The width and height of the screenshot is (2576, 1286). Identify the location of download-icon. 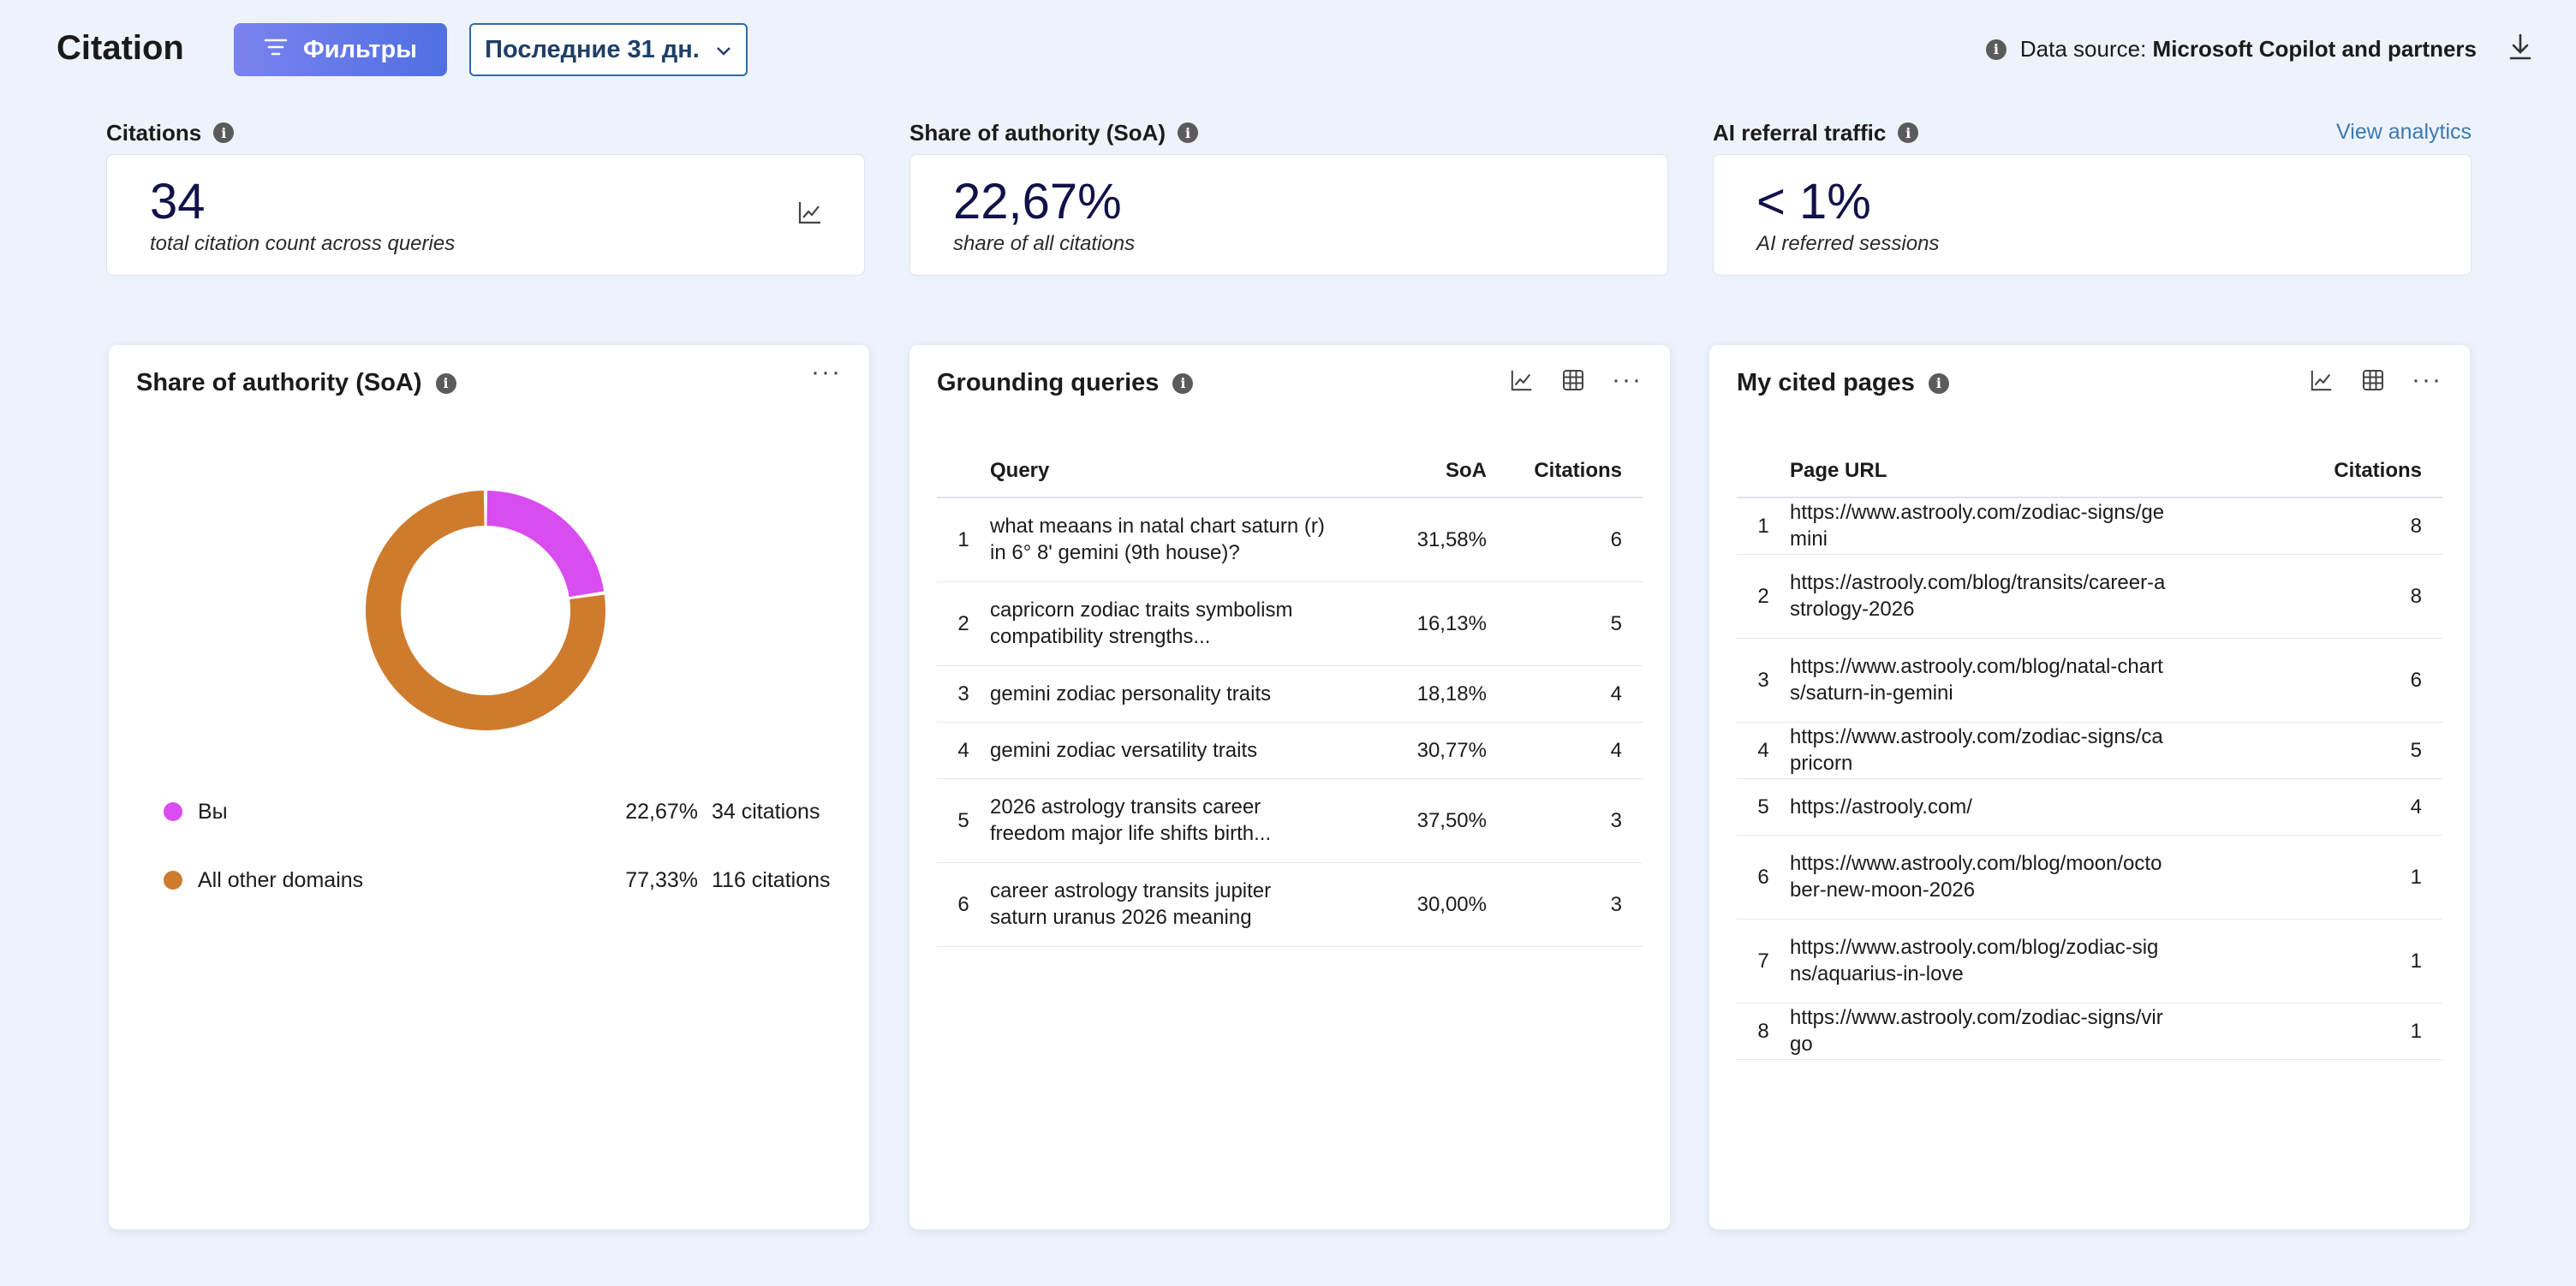
(2520, 50).